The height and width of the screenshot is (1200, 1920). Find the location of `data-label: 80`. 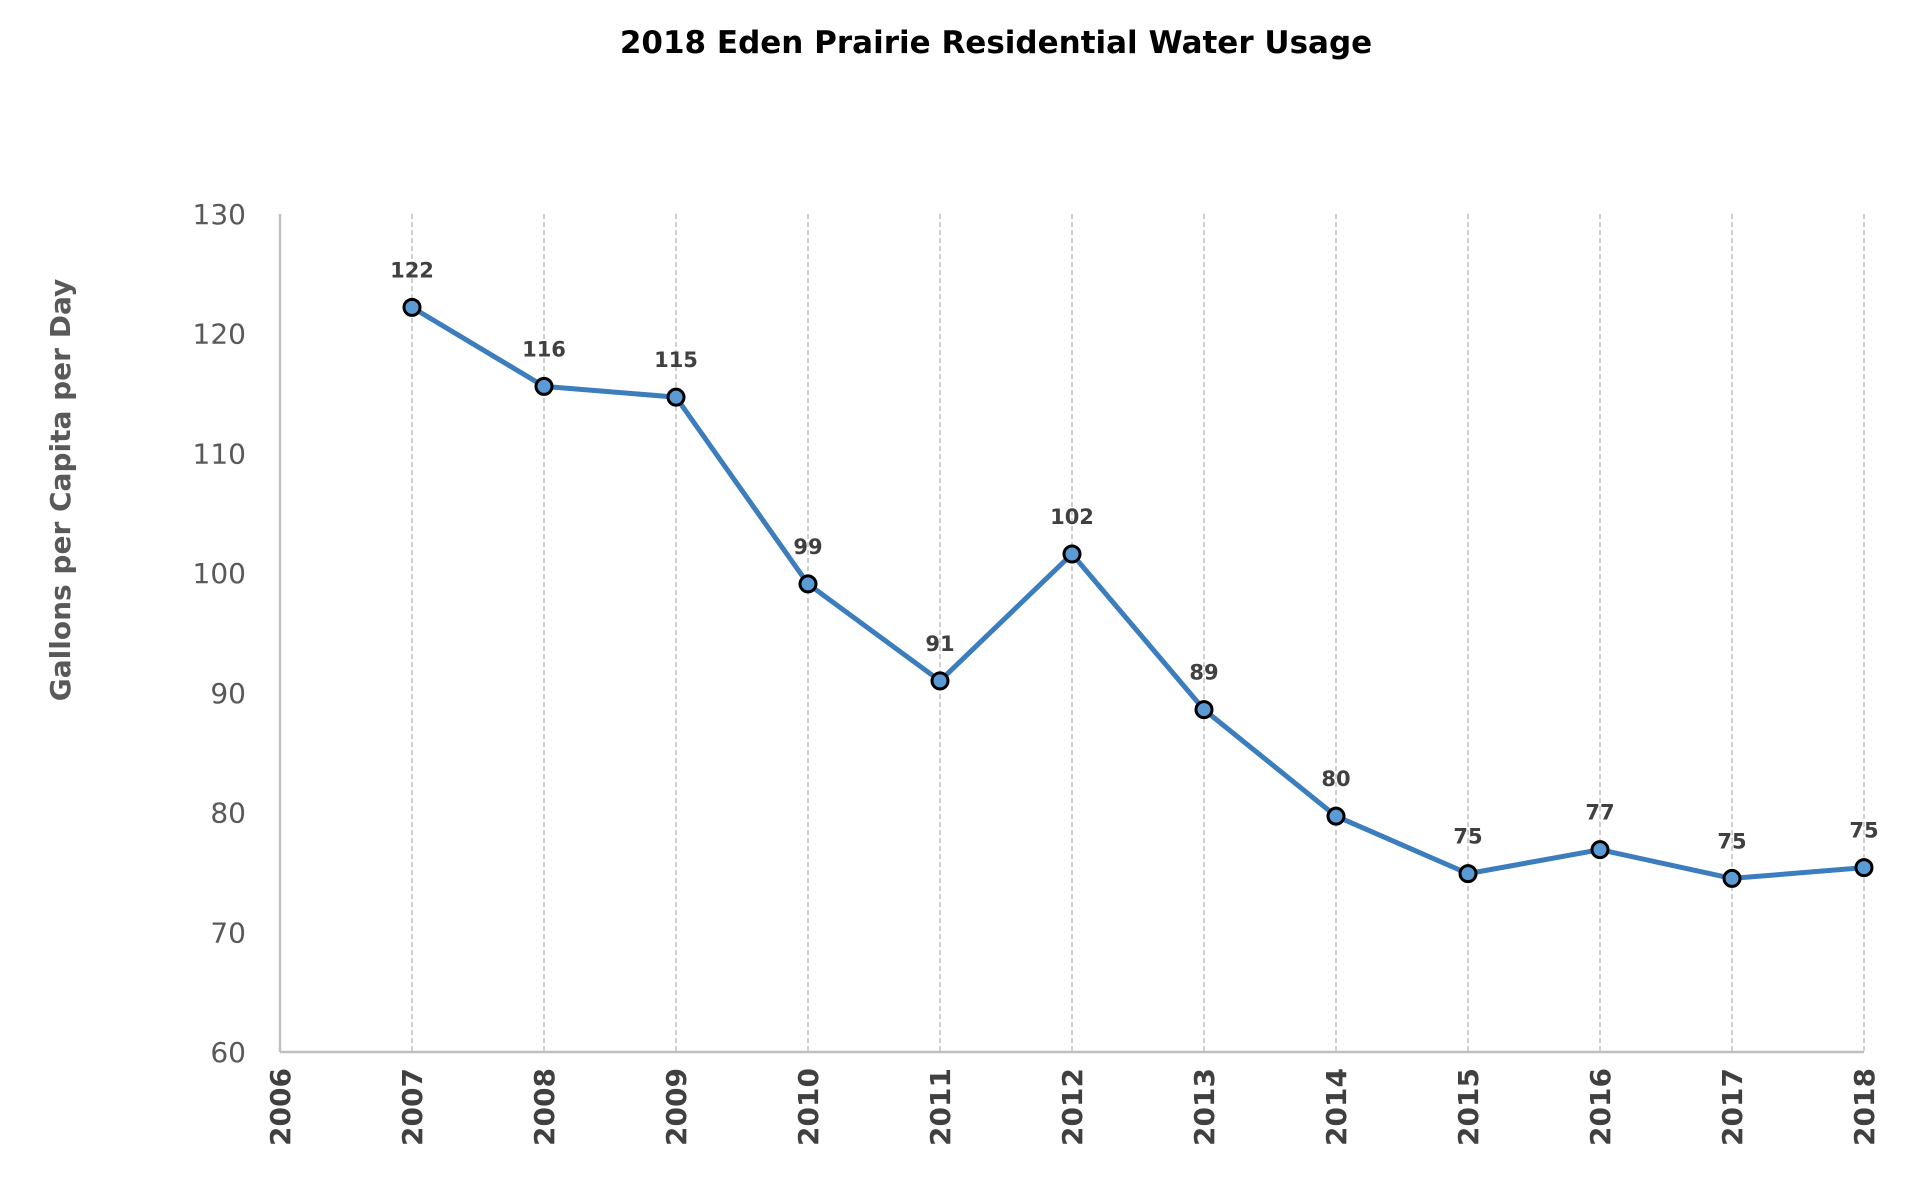

data-label: 80 is located at coordinates (1335, 779).